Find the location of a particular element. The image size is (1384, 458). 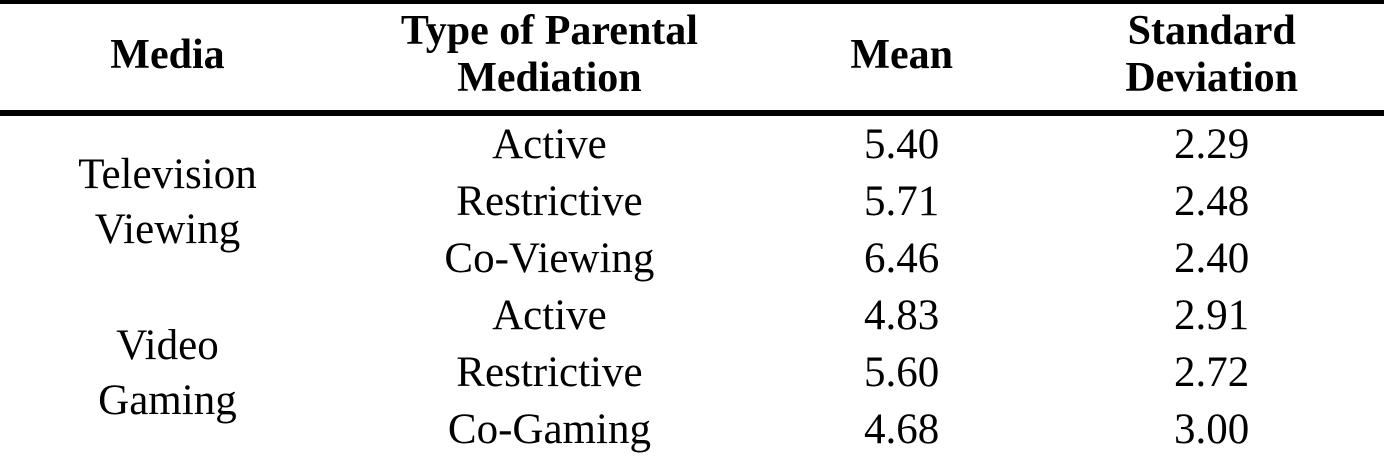

cell-mean-tv-active: 5.40 is located at coordinates (902, 144).